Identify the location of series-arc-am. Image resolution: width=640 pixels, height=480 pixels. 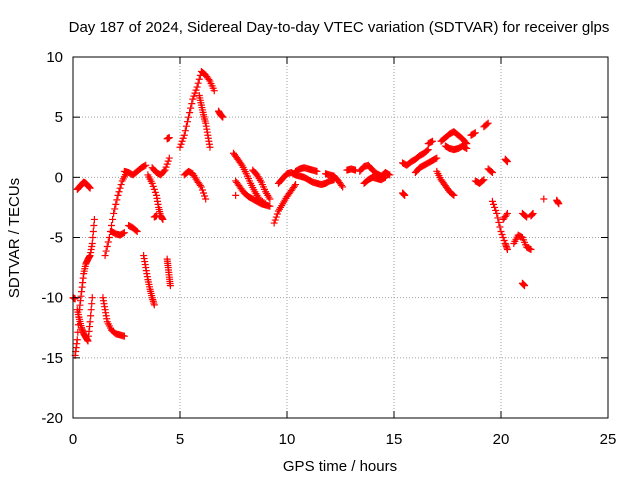
(499, 225).